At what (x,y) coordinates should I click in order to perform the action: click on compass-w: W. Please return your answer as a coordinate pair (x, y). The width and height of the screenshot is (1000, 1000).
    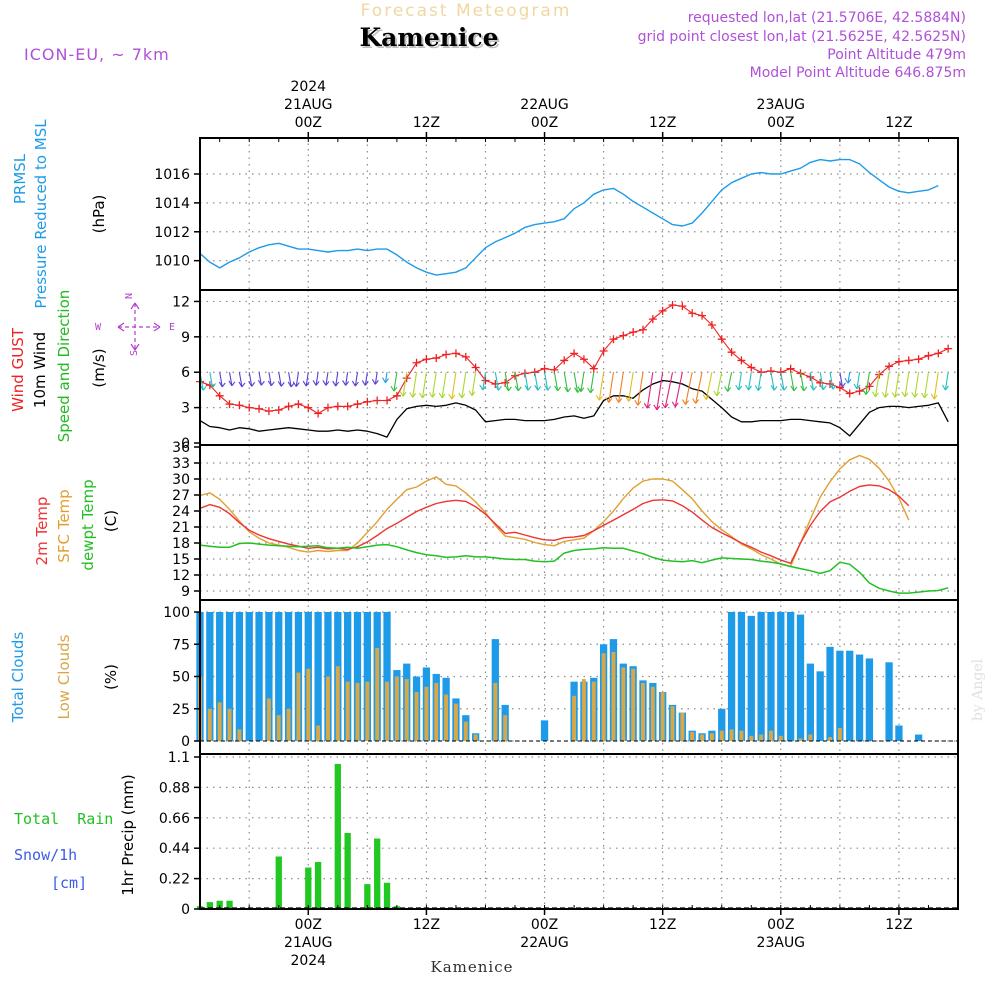
    Looking at the image, I should click on (98, 327).